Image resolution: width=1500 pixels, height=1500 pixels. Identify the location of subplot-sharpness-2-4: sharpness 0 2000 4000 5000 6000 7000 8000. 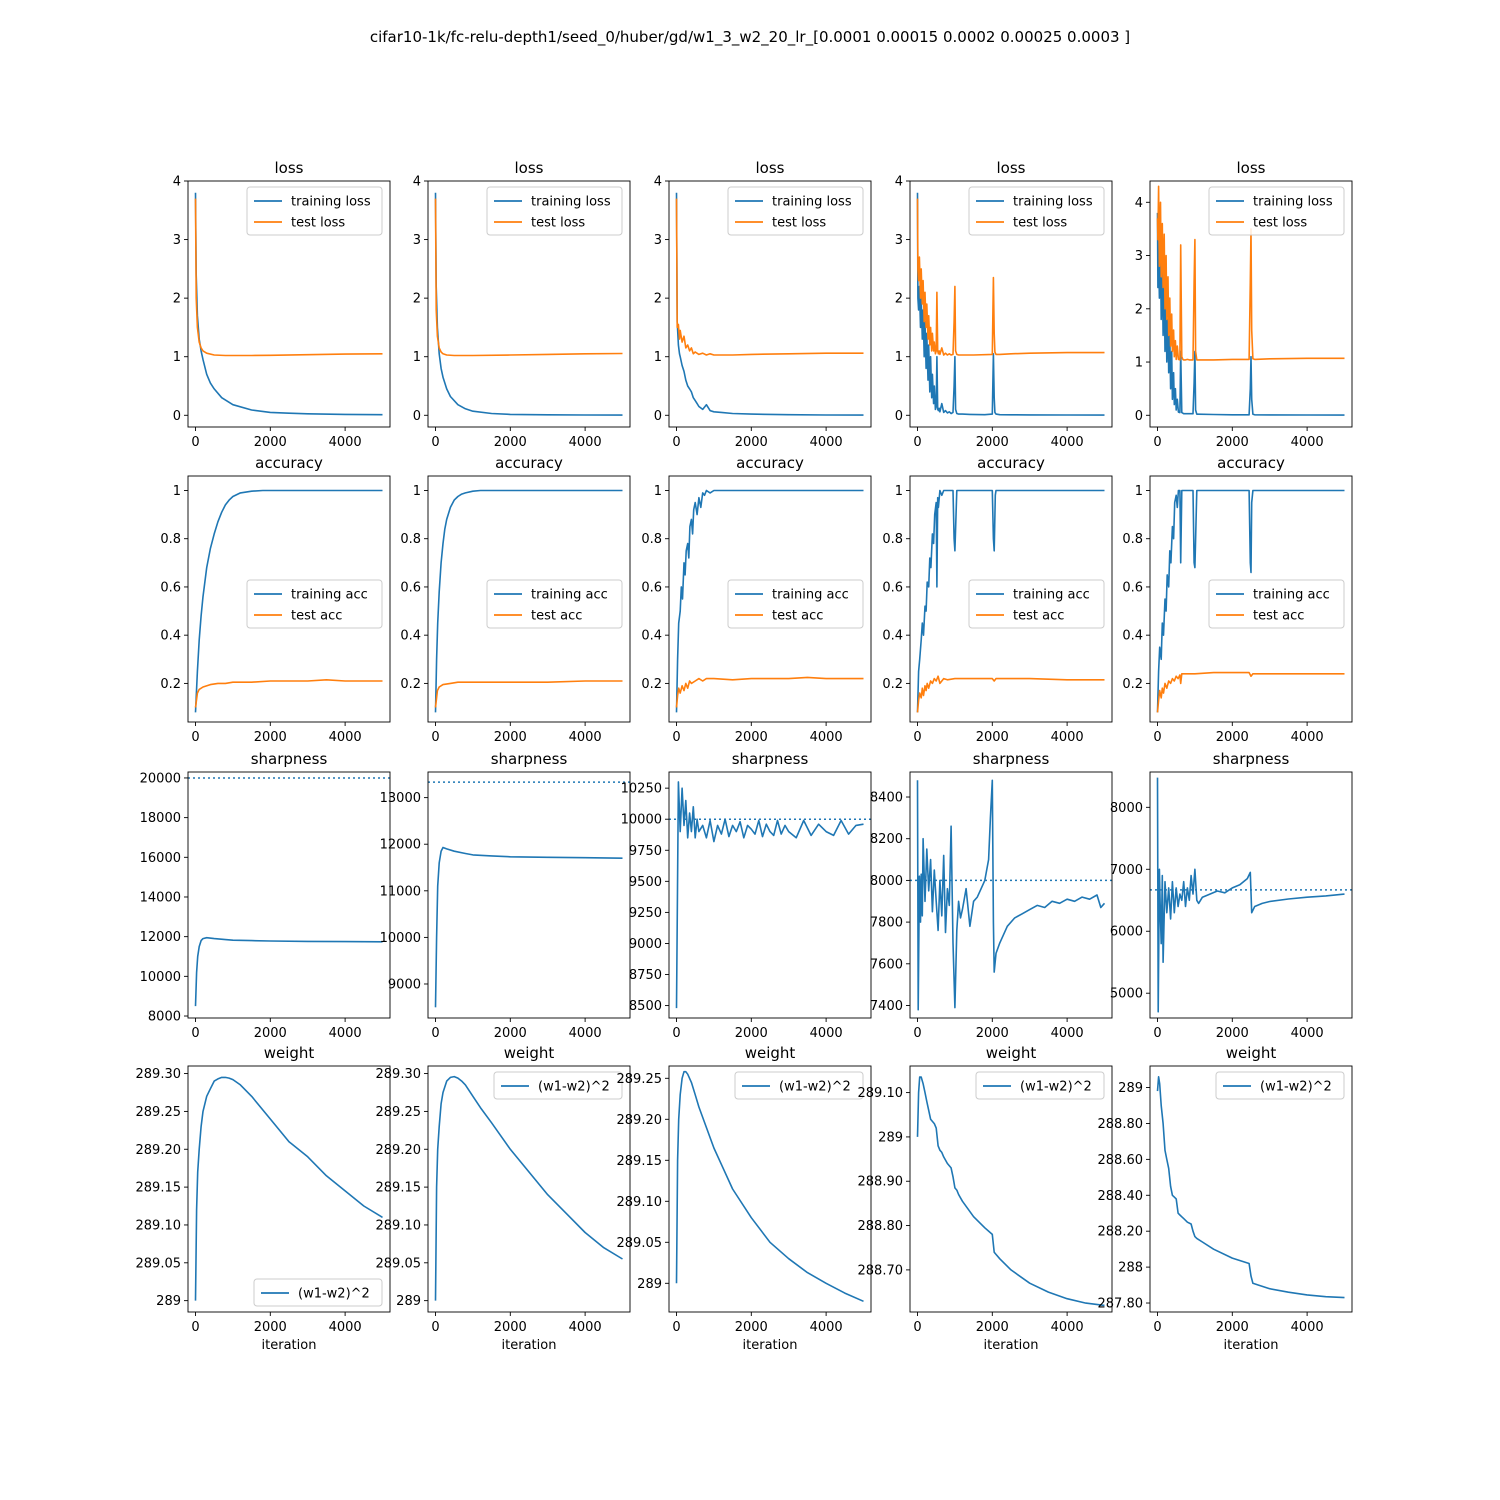
(1231, 895).